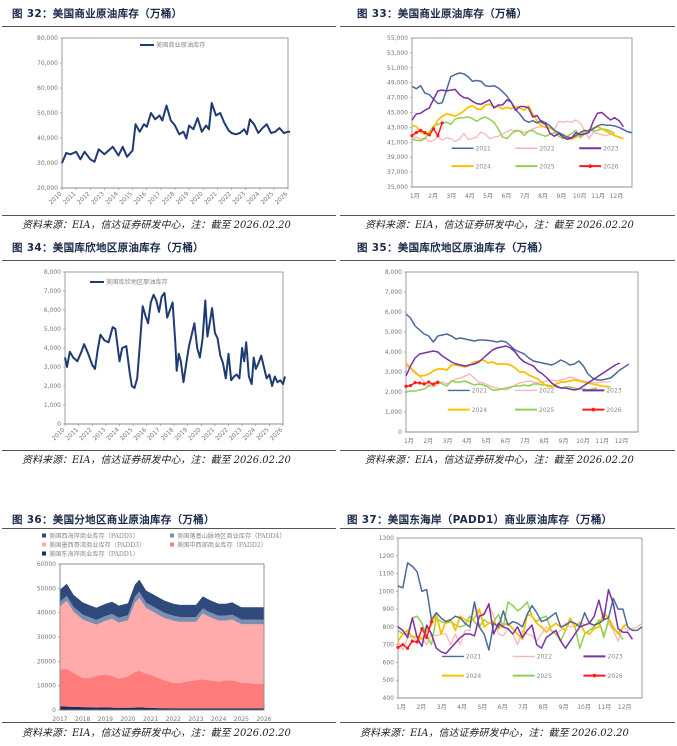  I want to click on y-tick-label: 45,000, so click(397, 113).